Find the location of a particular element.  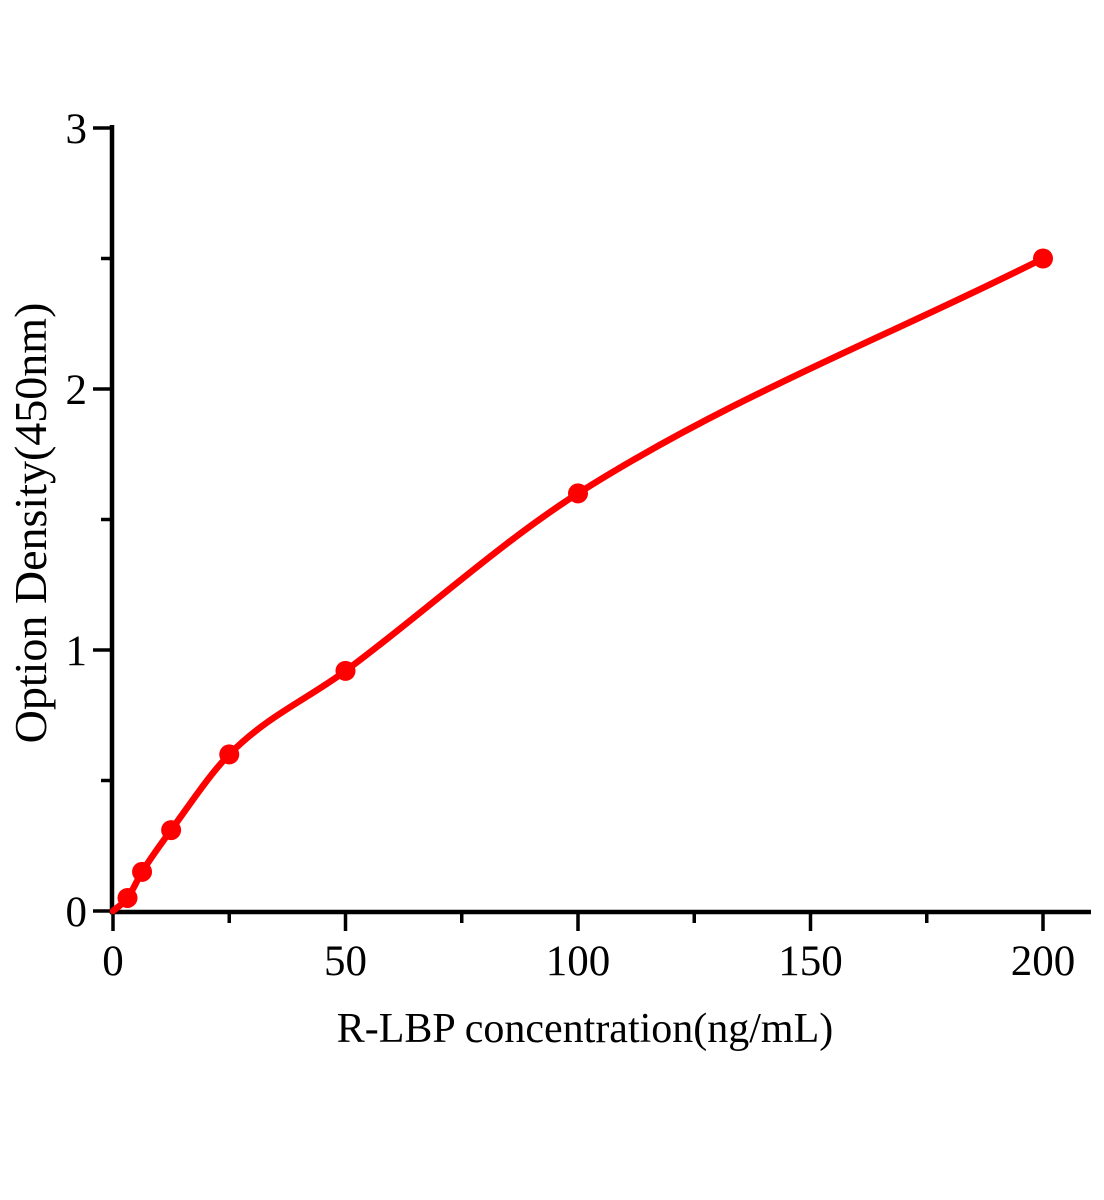

x-tick-label: 100 is located at coordinates (578, 961).